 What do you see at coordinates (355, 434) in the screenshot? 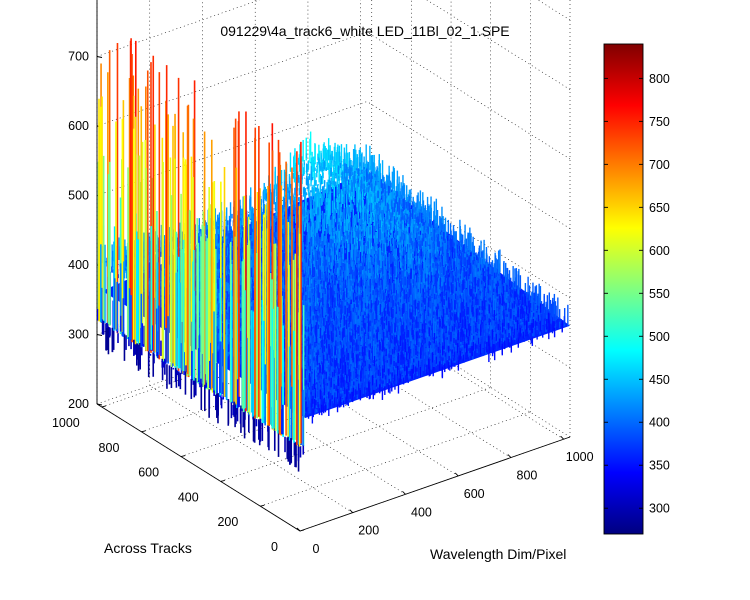
I see `grid-line-floor-y` at bounding box center [355, 434].